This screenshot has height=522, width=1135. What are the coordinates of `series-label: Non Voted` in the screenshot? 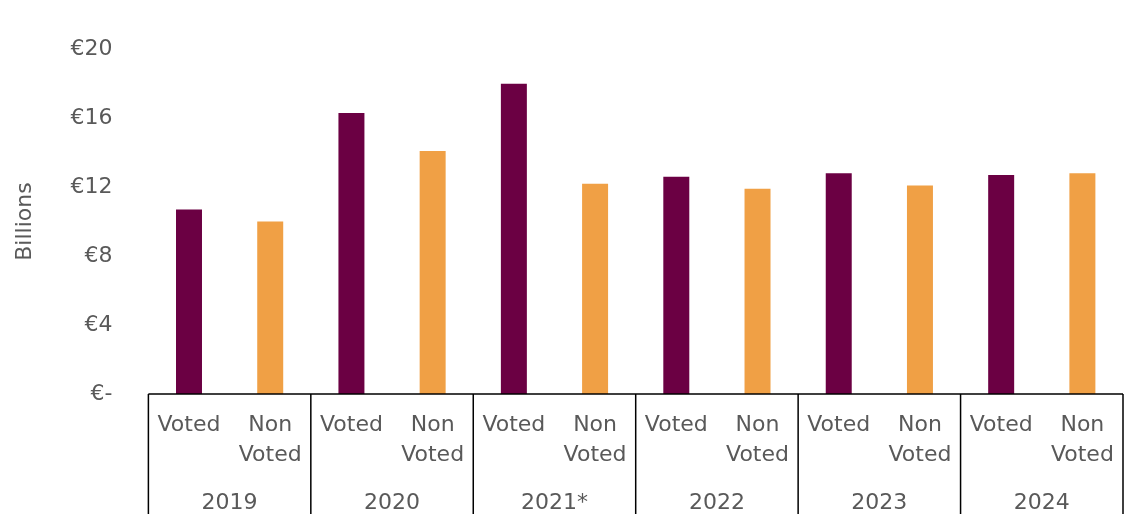 It's located at (1082, 438).